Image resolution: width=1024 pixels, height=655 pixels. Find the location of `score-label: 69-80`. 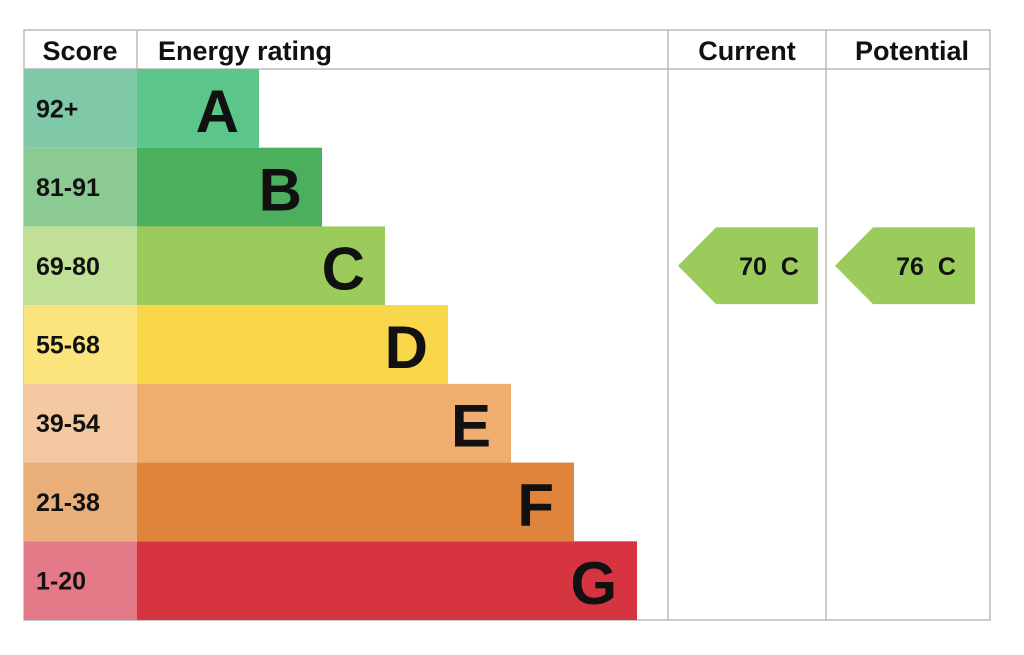

score-label: 69-80 is located at coordinates (68, 267).